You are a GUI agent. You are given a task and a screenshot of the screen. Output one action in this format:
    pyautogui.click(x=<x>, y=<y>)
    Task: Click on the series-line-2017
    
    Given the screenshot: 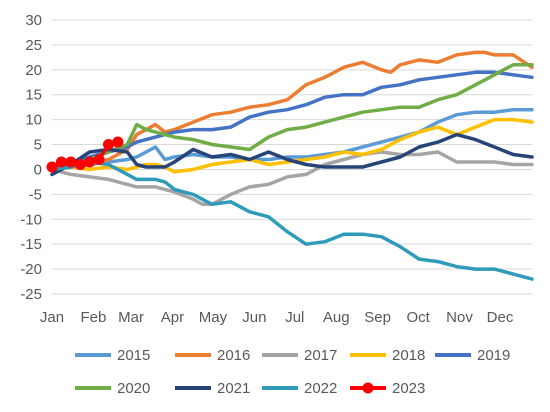 What is the action you would take?
    pyautogui.click(x=292, y=178)
    